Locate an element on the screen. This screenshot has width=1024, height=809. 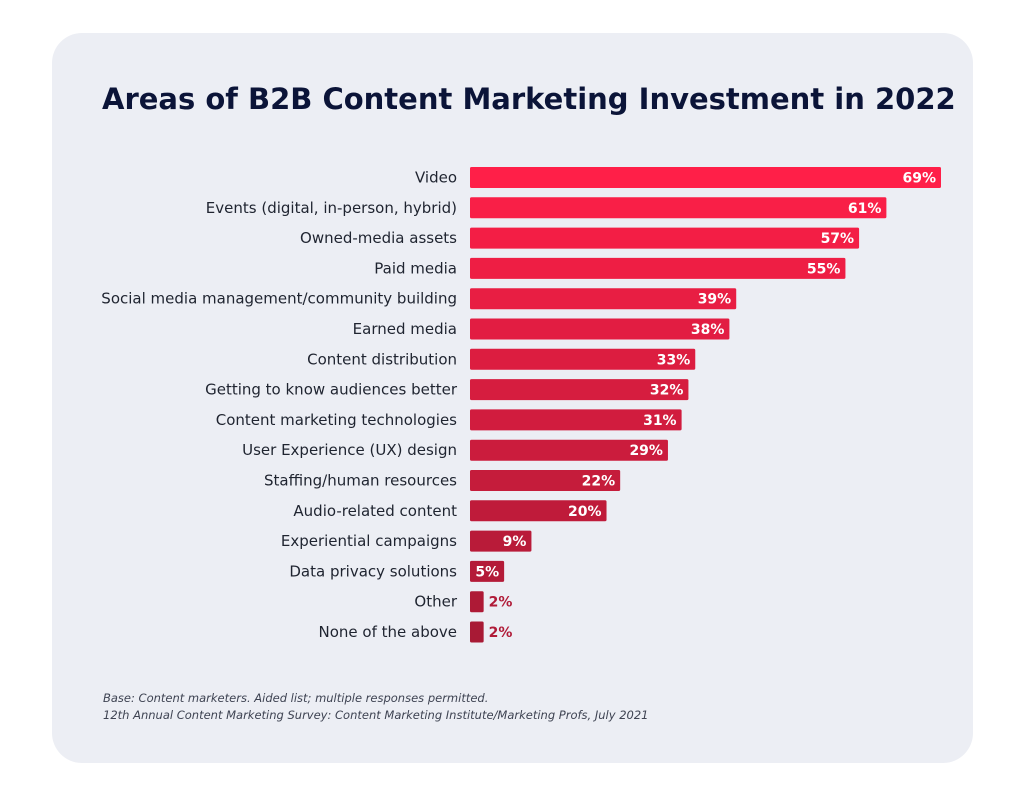
category-label: Other is located at coordinates (435, 602).